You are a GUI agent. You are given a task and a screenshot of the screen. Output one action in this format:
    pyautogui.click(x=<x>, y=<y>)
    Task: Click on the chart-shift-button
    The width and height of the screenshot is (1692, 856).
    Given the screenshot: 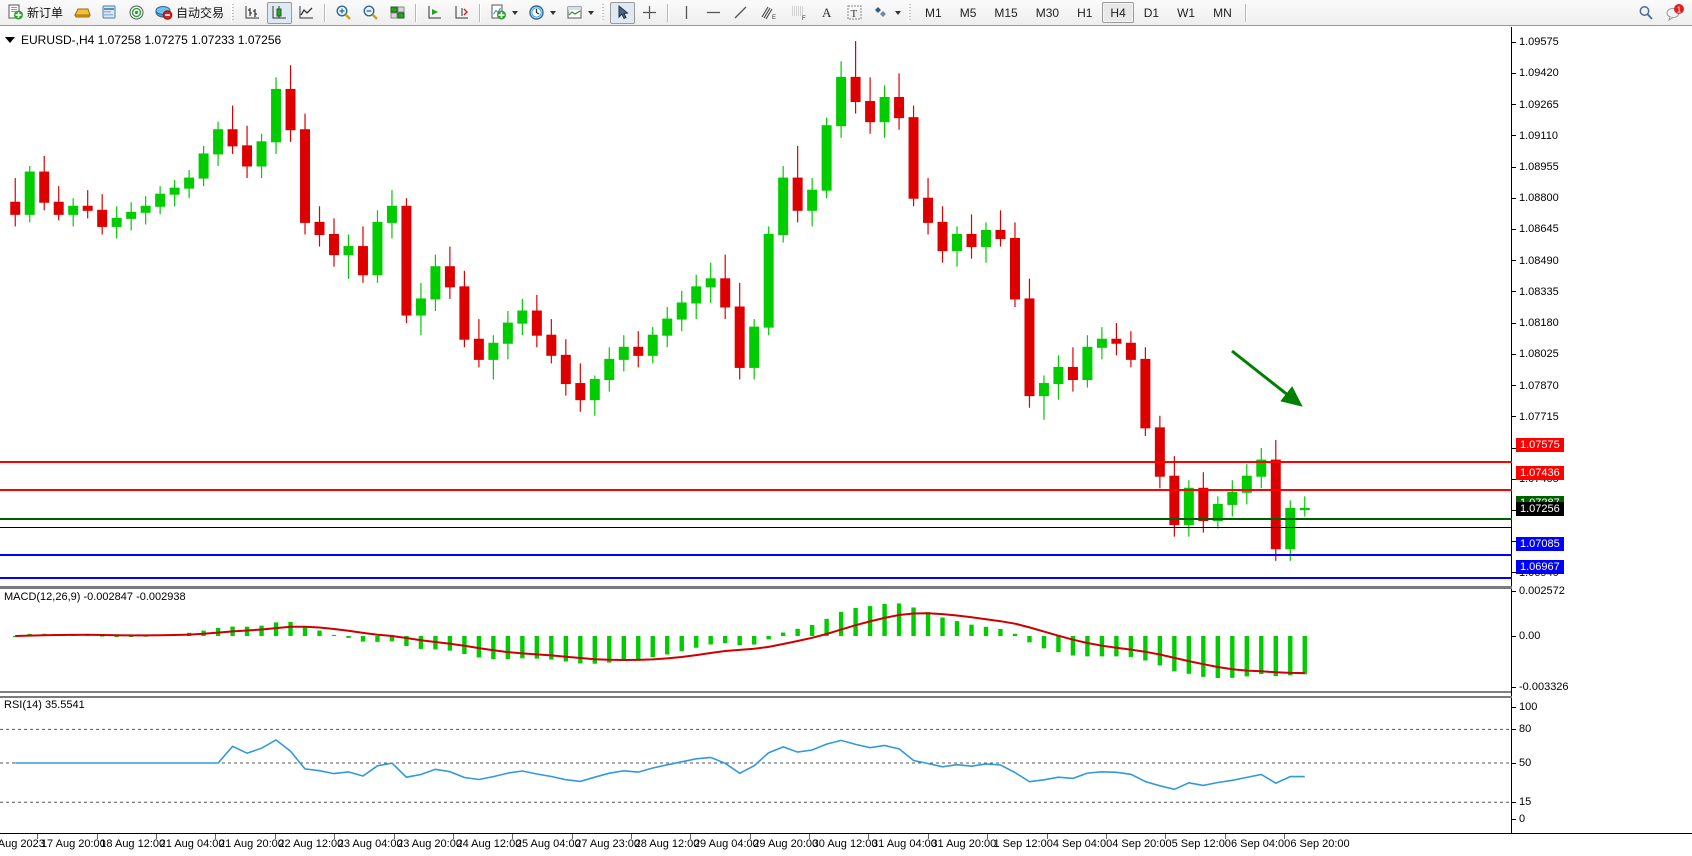 What is the action you would take?
    pyautogui.click(x=461, y=13)
    